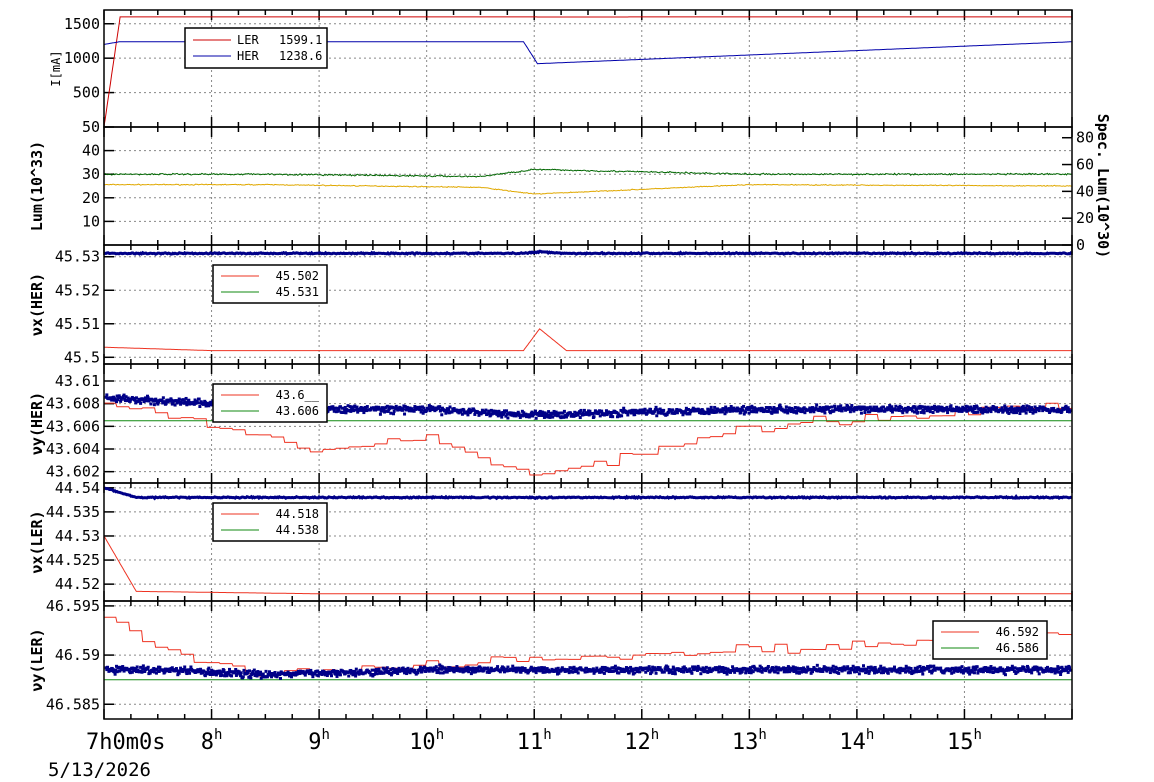  Describe the element at coordinates (37, 423) in the screenshot. I see `y-axis-label: νy(HER)` at that location.